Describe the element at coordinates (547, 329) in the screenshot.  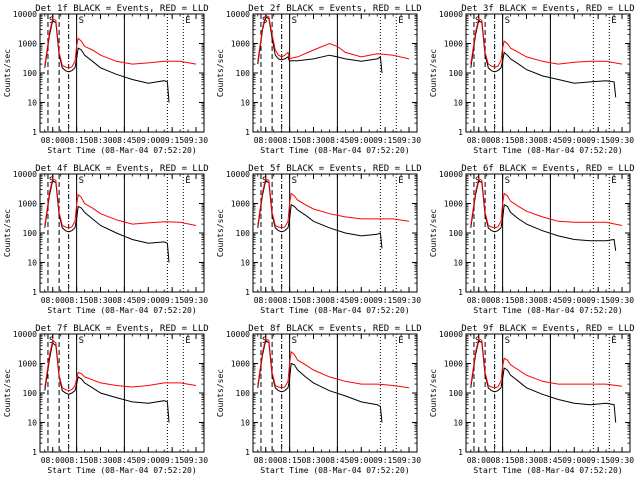
I see `panel-title: Det 9f BLACK = Events, RED = LLD` at that location.